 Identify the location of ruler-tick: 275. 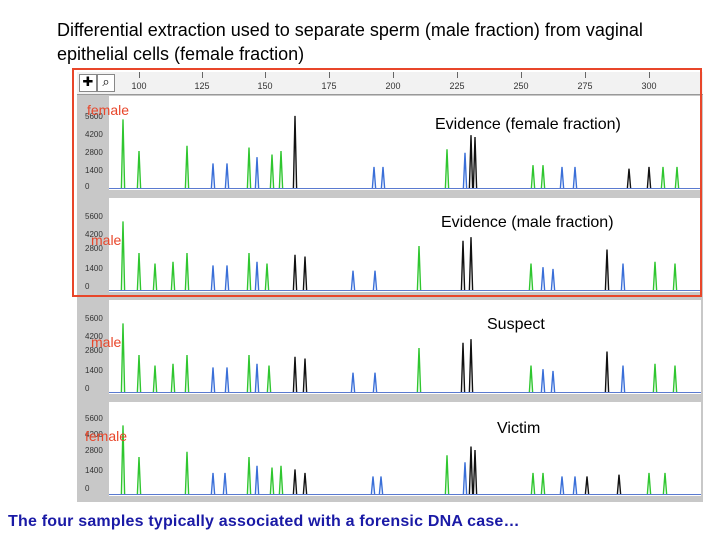
(585, 86).